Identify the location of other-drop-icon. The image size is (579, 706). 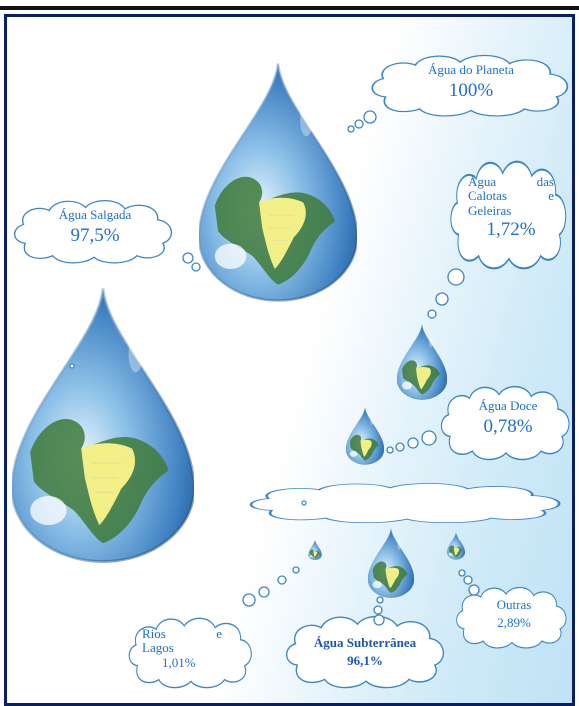
(456, 546).